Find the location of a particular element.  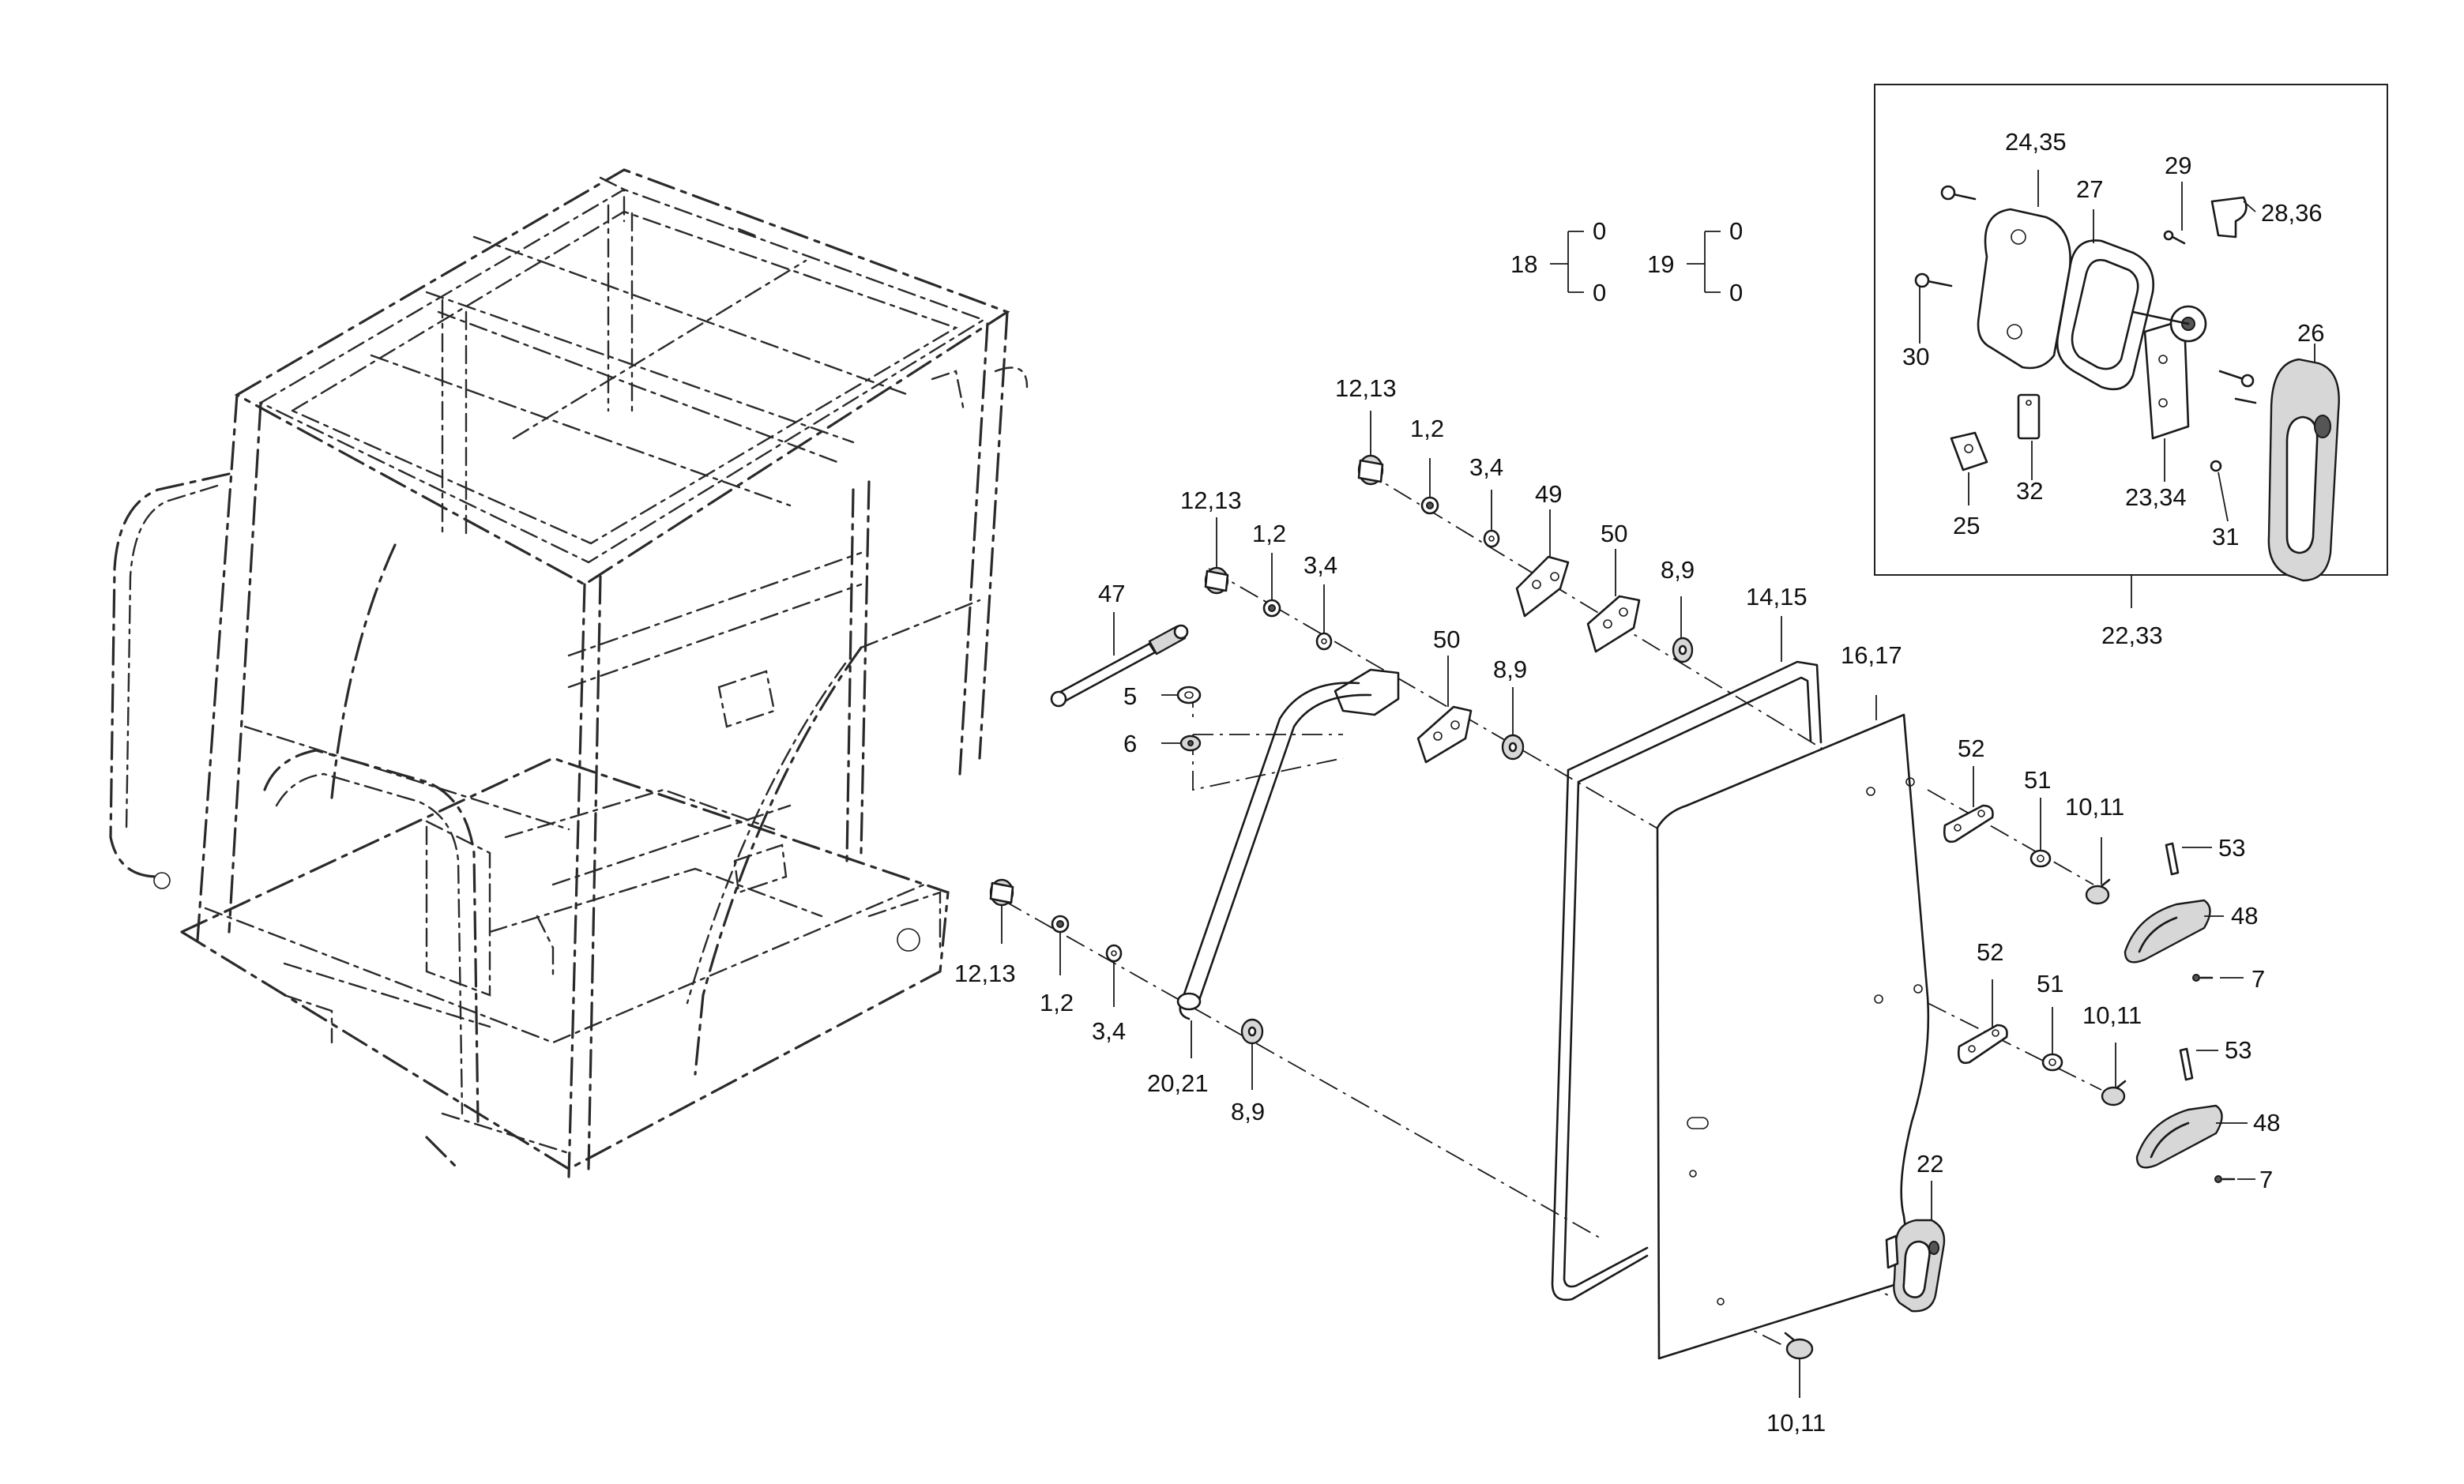

callout-19: 19 is located at coordinates (1660, 264).